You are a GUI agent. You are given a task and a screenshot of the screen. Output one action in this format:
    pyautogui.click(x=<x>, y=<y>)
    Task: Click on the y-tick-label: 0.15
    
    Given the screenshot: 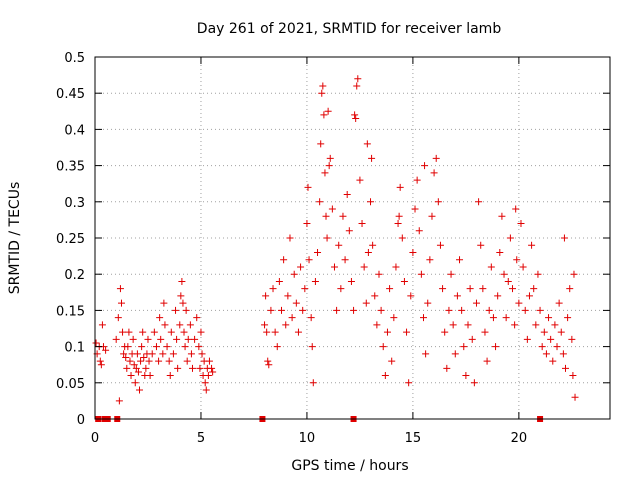 What is the action you would take?
    pyautogui.click(x=70, y=311)
    